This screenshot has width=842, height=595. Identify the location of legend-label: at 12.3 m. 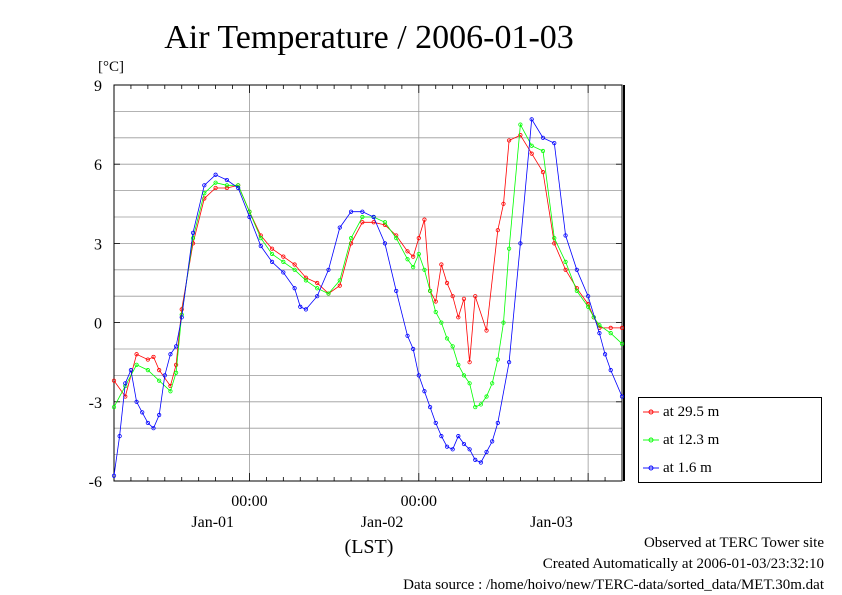
(691, 440).